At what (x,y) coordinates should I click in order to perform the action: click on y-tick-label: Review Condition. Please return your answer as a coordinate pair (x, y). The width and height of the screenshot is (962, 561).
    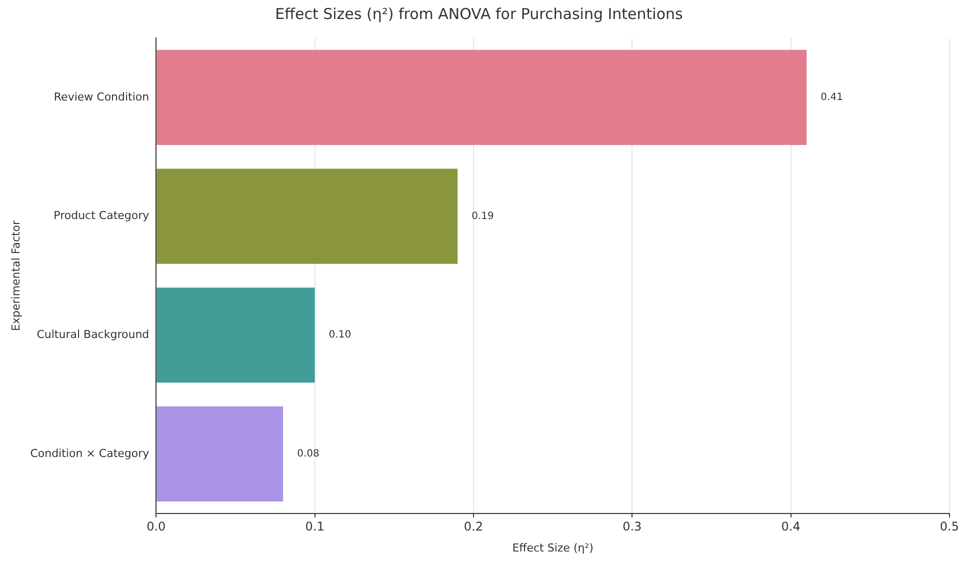
    Looking at the image, I should click on (102, 97).